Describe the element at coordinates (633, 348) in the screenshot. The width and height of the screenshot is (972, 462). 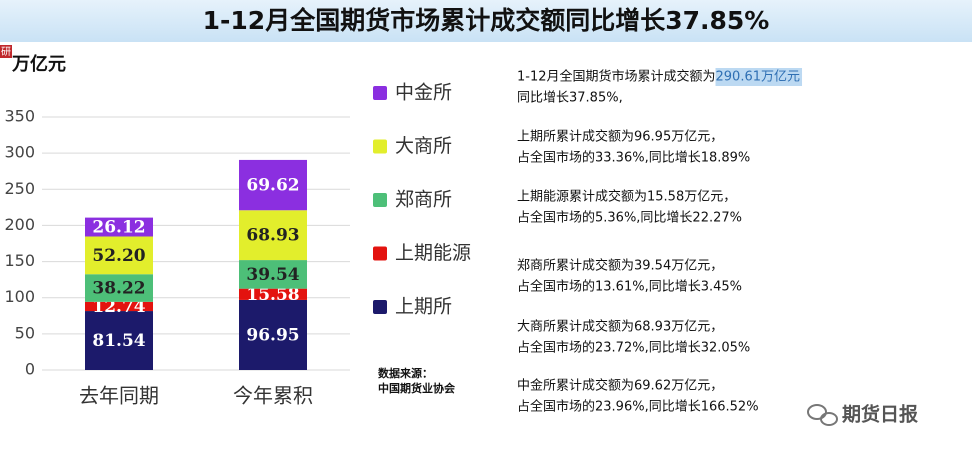
I see `note-line: 占全国市场的23.72%,同比增长32.05%` at that location.